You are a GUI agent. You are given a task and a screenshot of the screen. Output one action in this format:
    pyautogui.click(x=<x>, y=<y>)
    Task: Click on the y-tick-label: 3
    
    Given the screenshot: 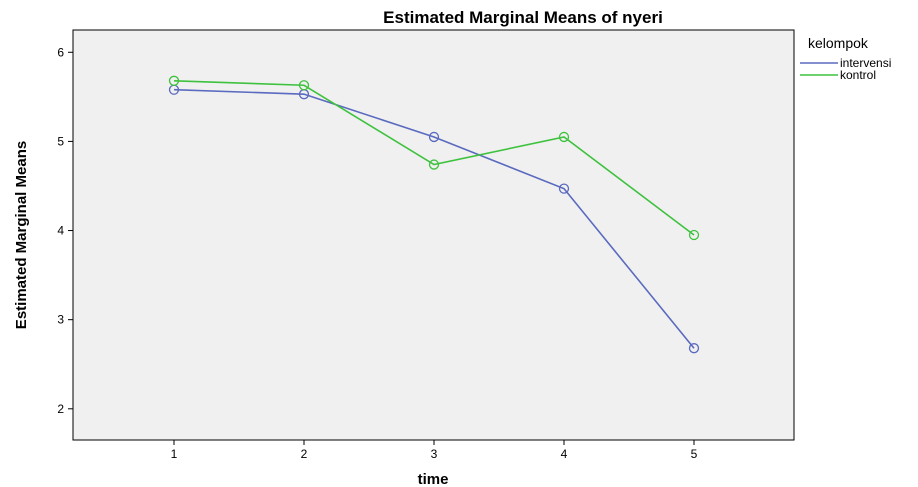 What is the action you would take?
    pyautogui.click(x=60, y=320)
    